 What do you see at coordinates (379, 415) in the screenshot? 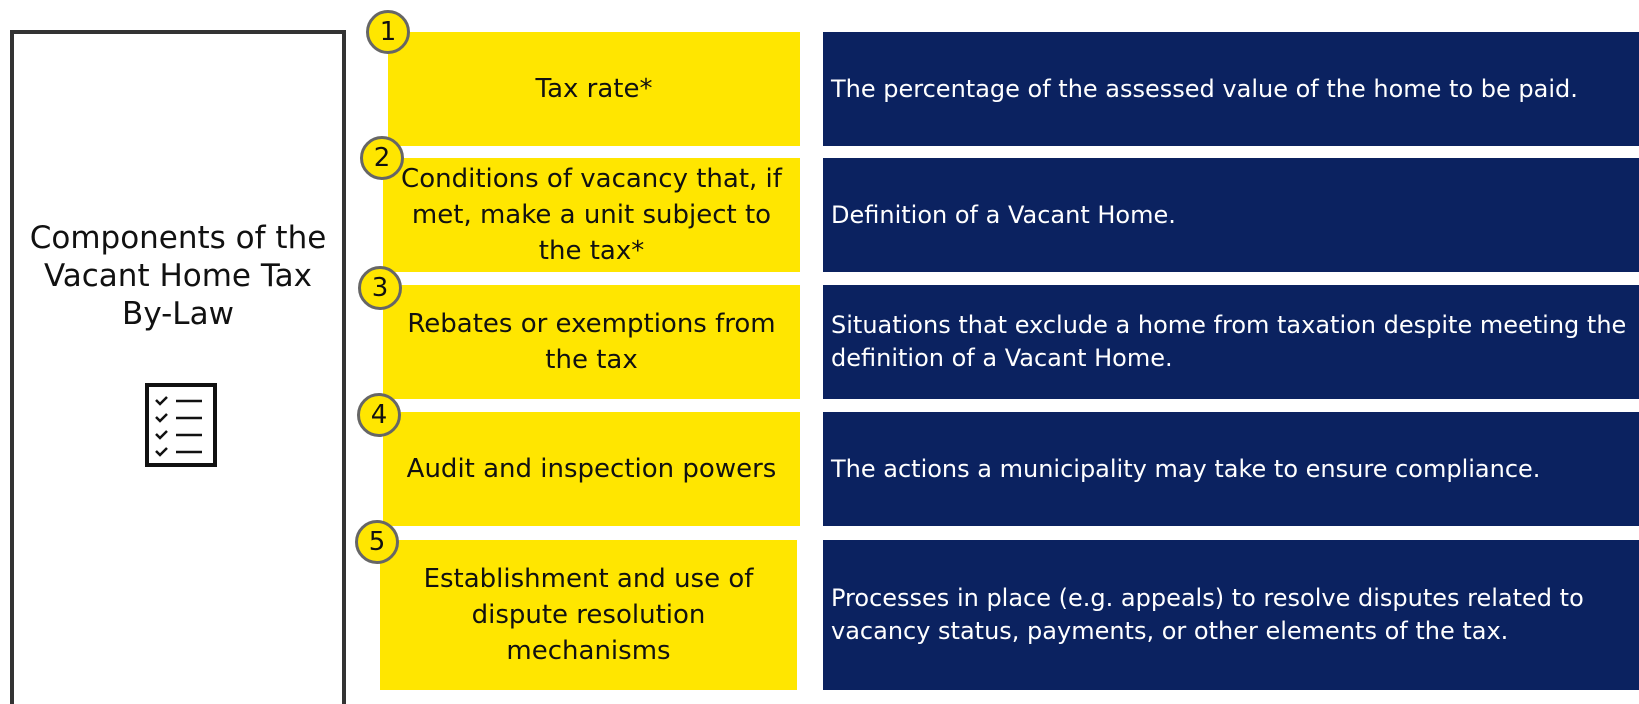
I see `component-number: 4` at bounding box center [379, 415].